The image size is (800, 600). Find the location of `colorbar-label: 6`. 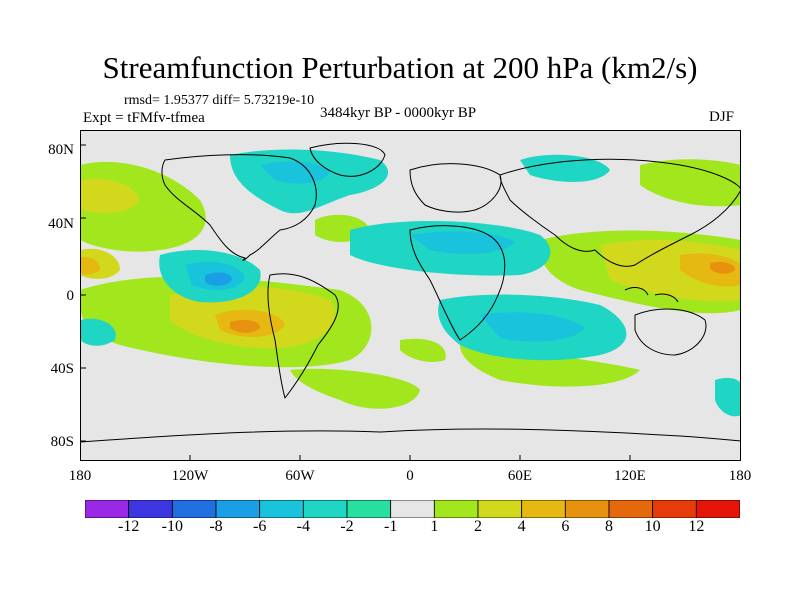

colorbar-label: 6 is located at coordinates (565, 526).